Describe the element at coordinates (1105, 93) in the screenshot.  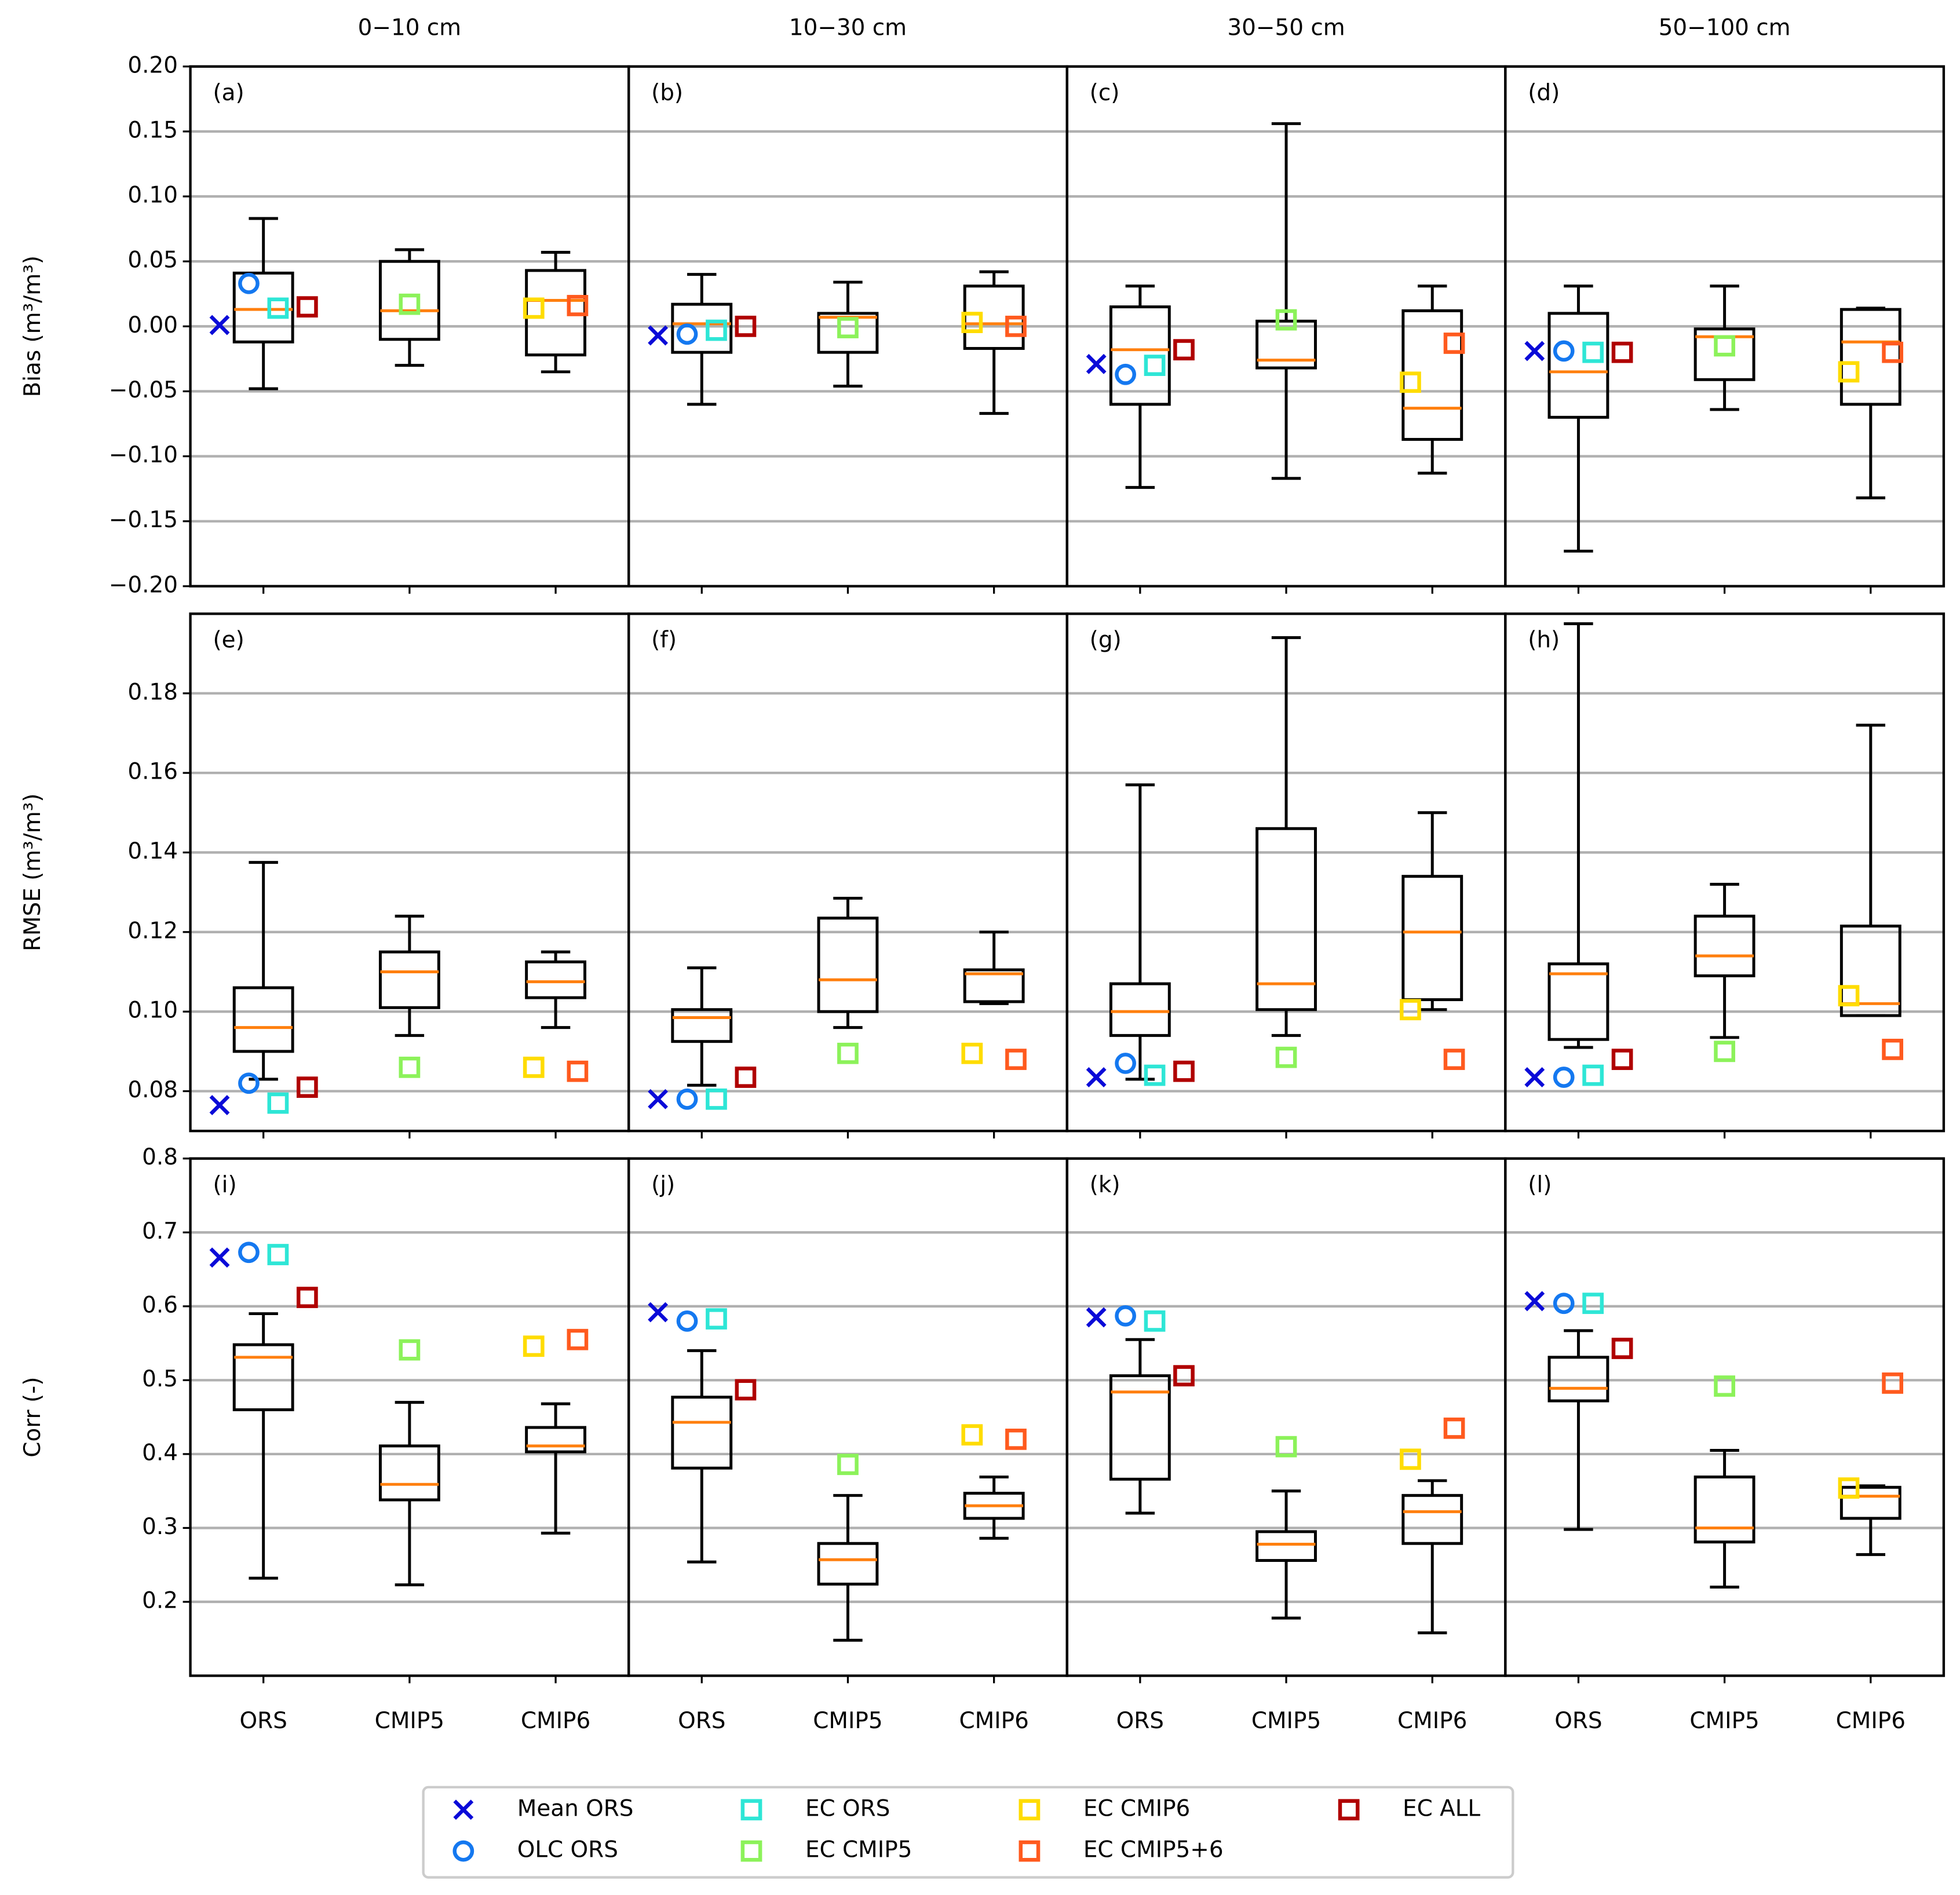
I see `panel-label: (c)` at that location.